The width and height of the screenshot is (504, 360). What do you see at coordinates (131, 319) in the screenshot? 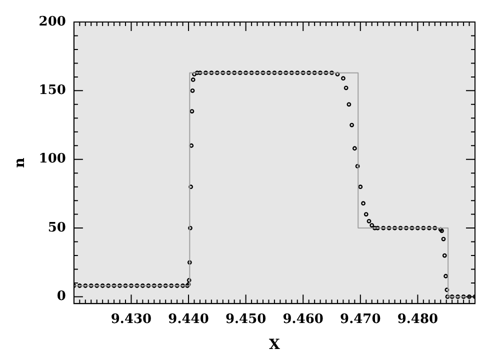
I see `x-tick-label: 9.430` at bounding box center [131, 319].